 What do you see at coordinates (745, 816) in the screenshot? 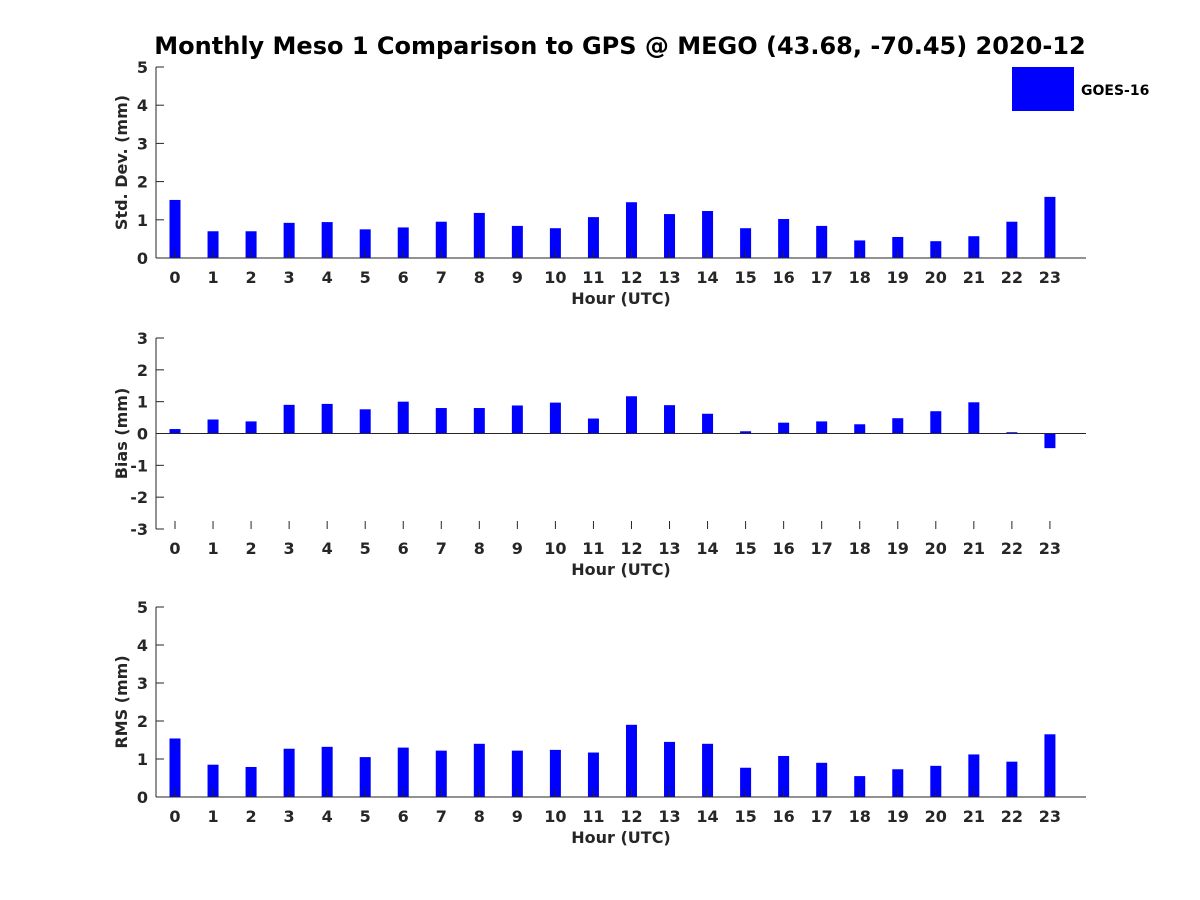
I see `x-tick-label: 15` at bounding box center [745, 816].